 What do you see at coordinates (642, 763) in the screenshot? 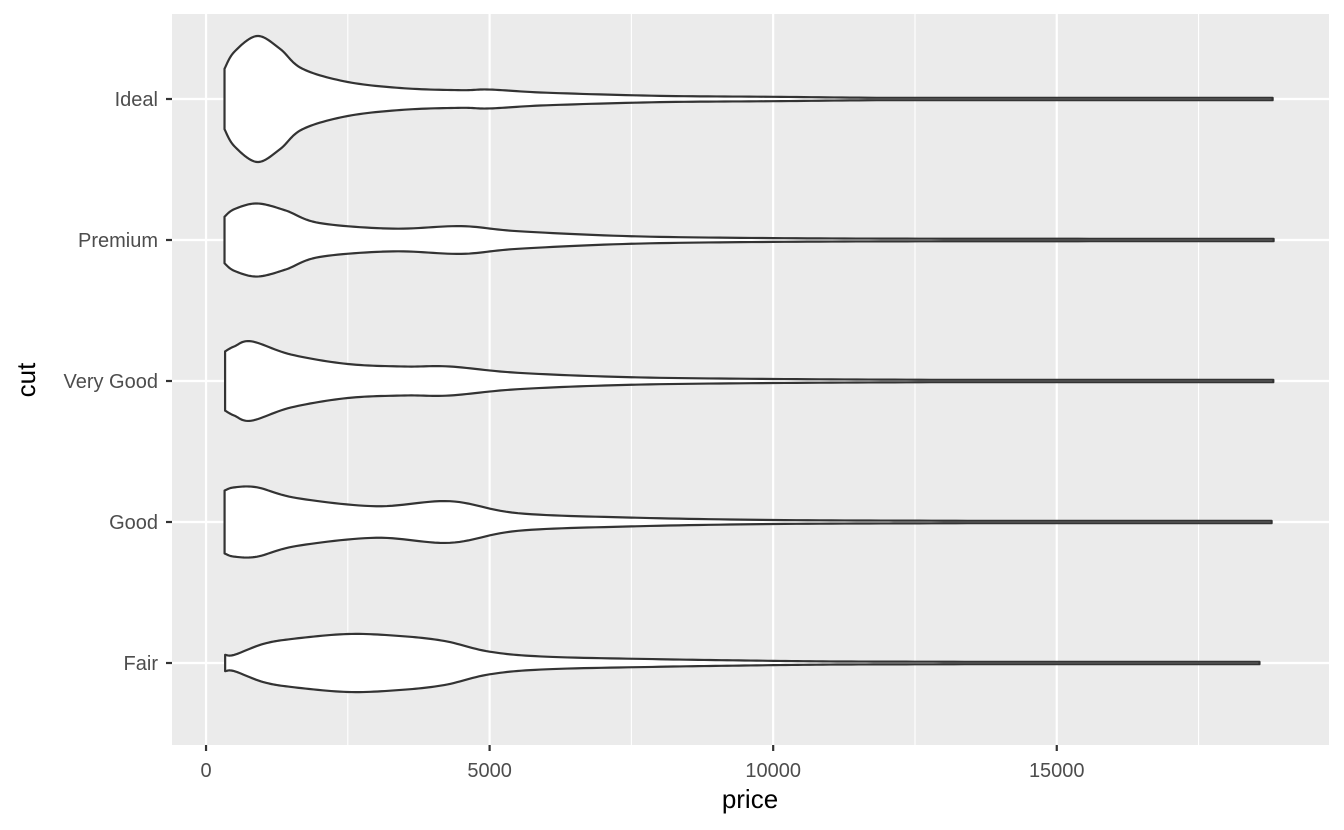
I see `x-axis: 0 5000 10000 15000` at bounding box center [642, 763].